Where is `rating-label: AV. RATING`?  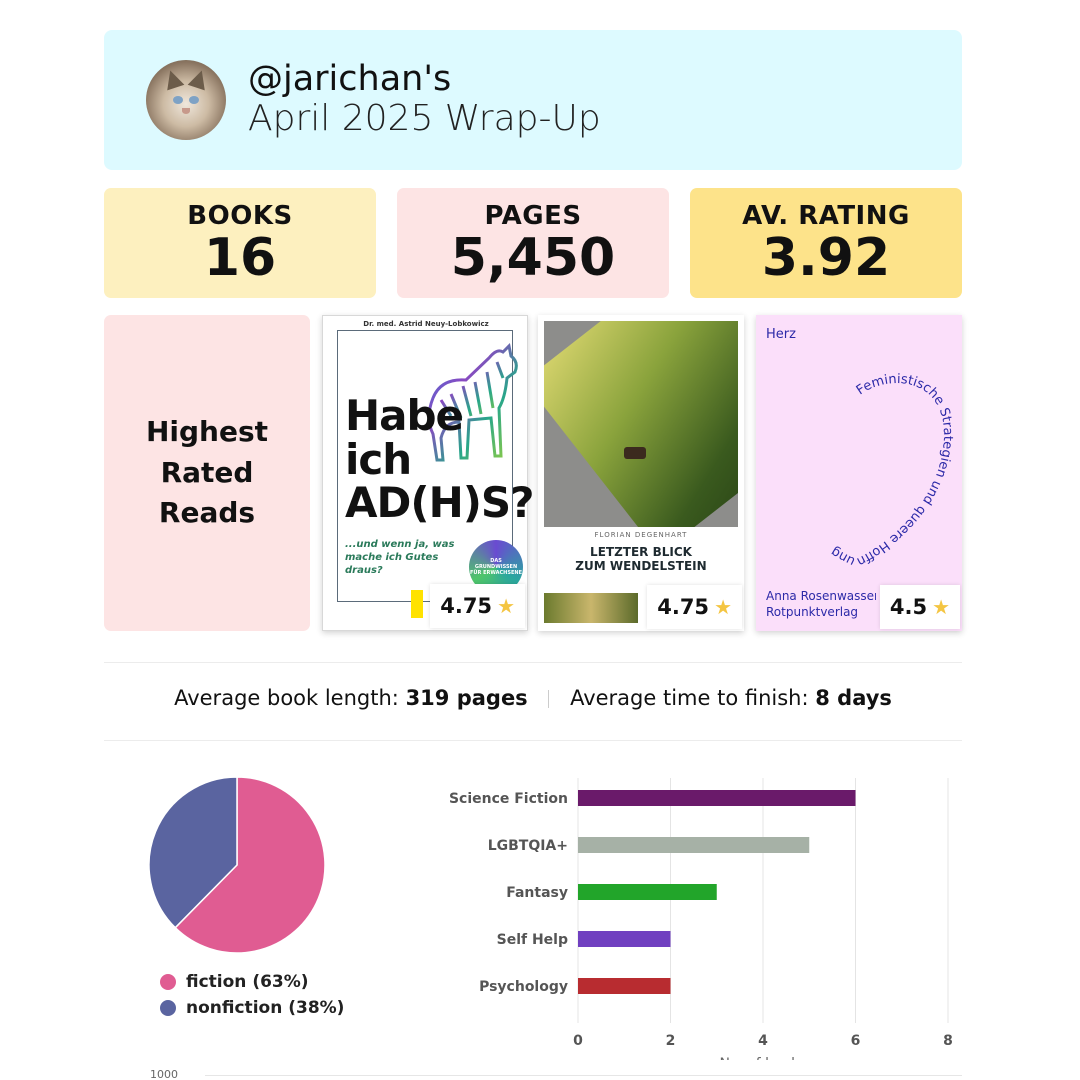 rating-label: AV. RATING is located at coordinates (826, 215).